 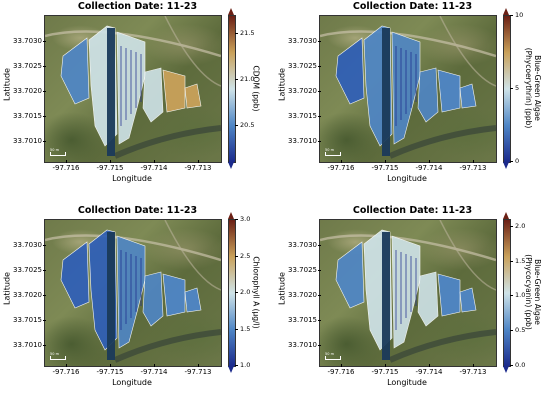 I want to click on colorbar-tick-label: 0.5, so click(x=517, y=330).